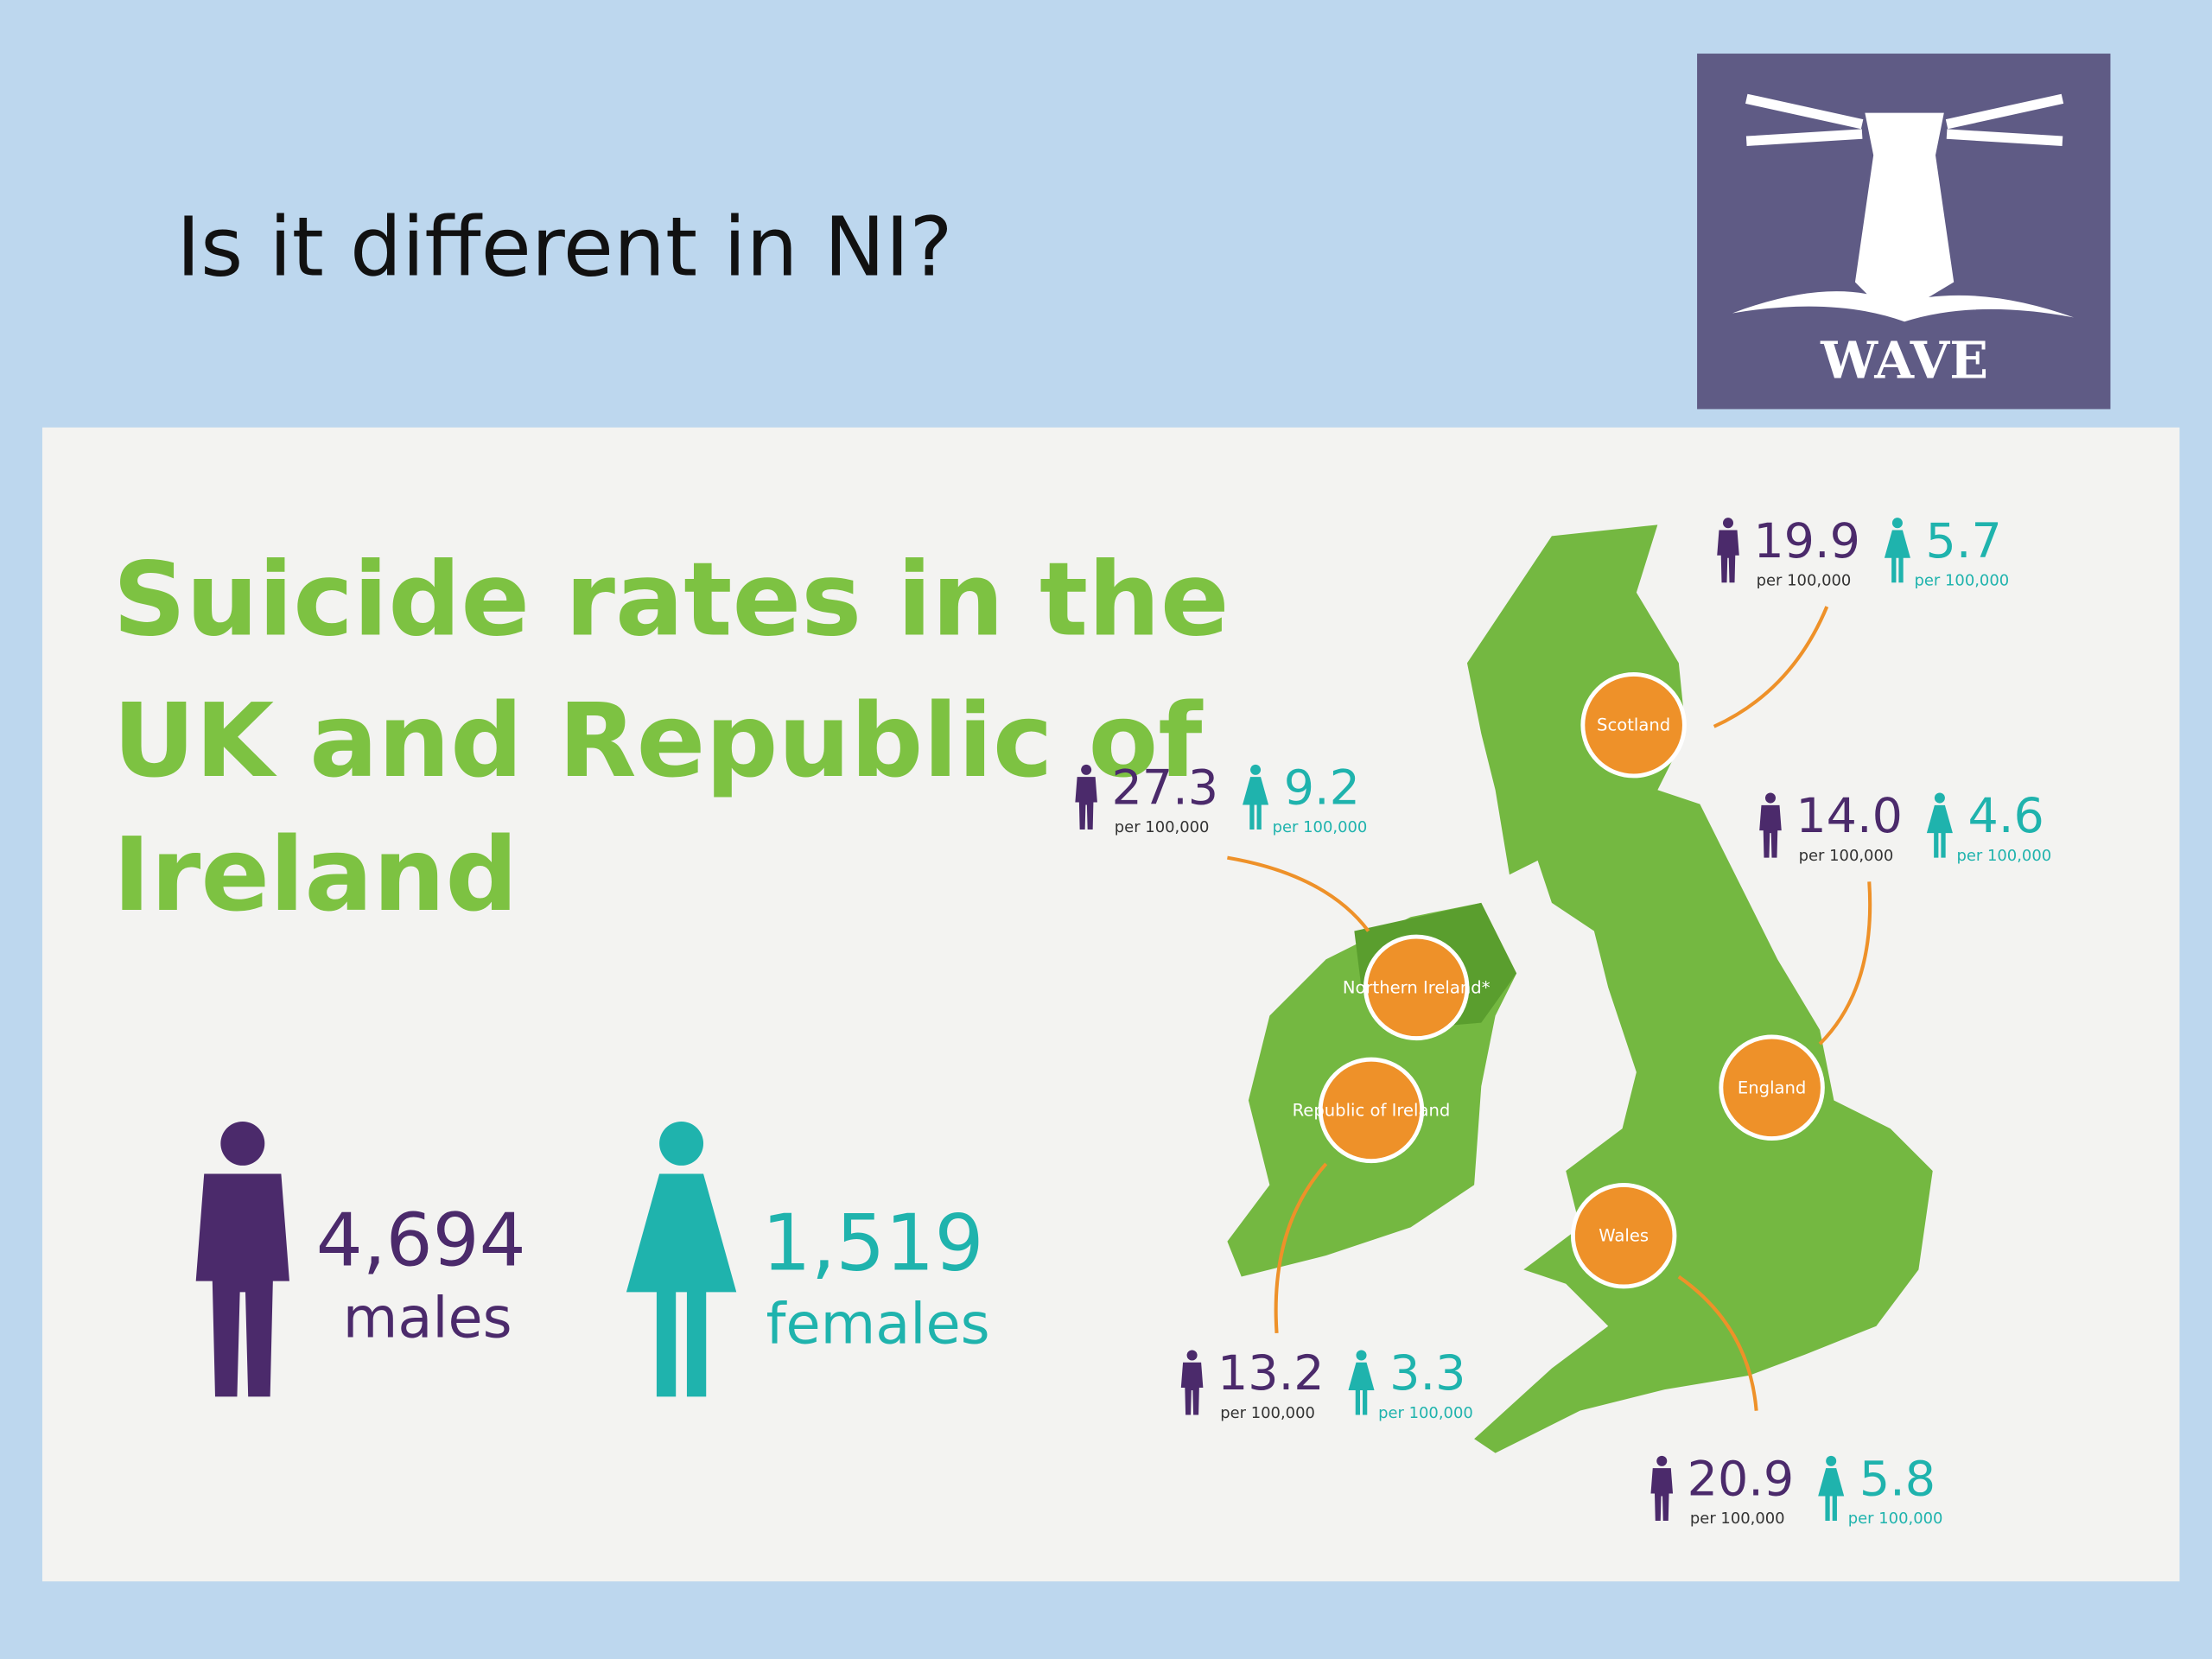 The width and height of the screenshot is (2212, 1659). Describe the element at coordinates (1427, 1373) in the screenshot. I see `female-rate: 3.3` at that location.